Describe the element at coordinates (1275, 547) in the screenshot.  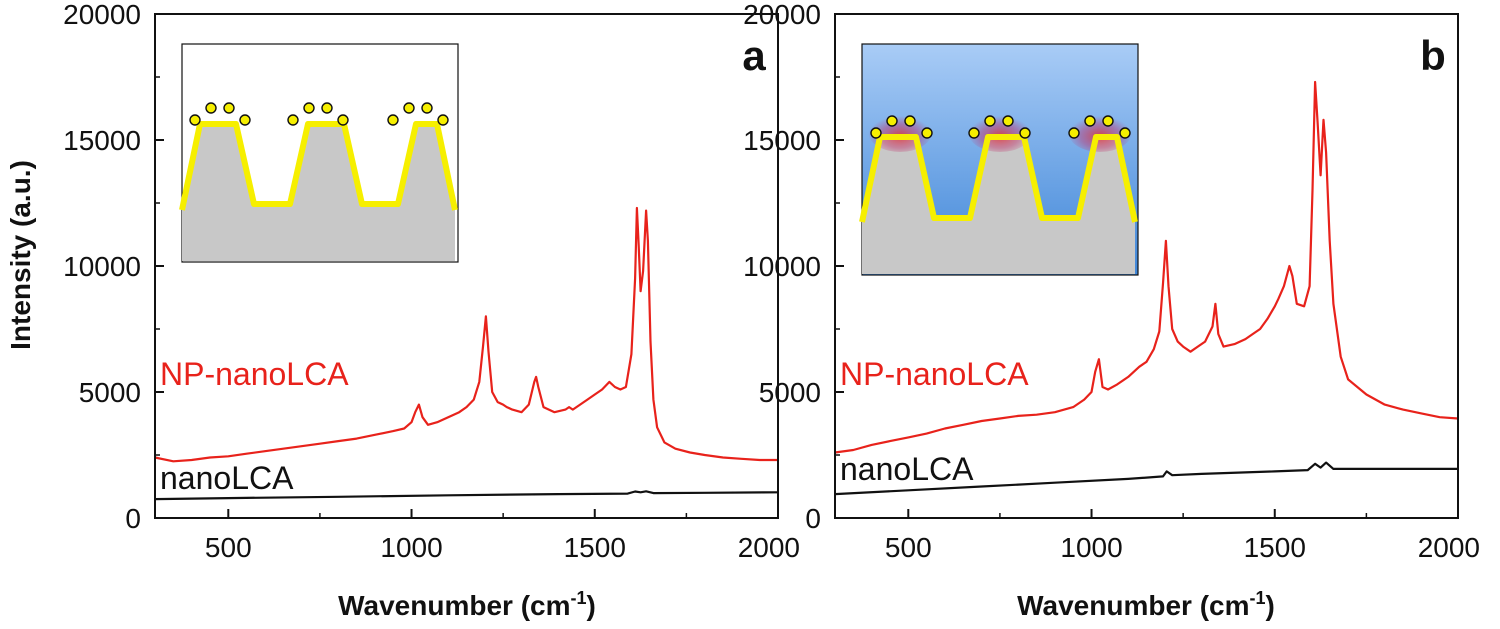
I see `panel-b-xtick-label: 1500` at that location.